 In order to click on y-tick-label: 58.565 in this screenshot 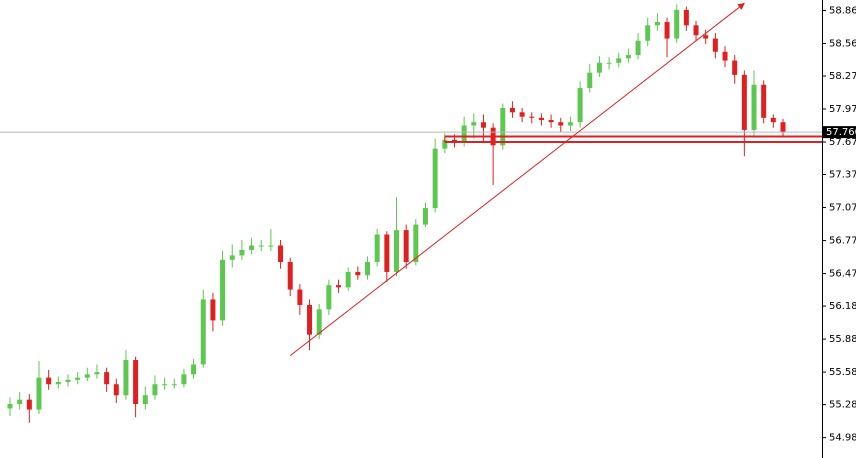, I will do `click(842, 43)`.